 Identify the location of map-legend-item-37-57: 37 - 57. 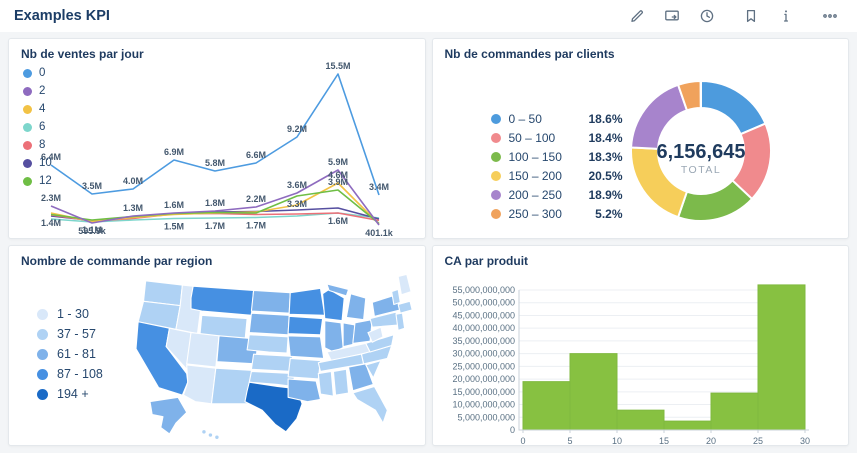
(70, 334).